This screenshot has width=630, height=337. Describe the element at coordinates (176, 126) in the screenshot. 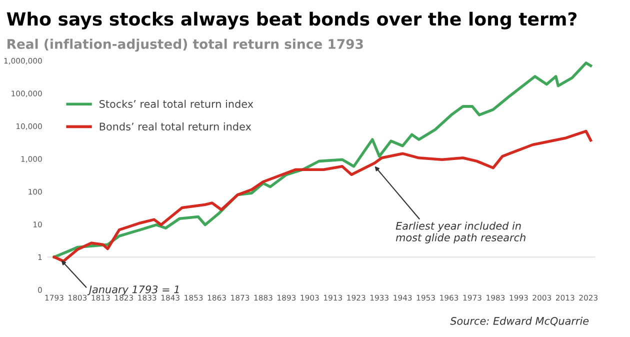

I see `legend-label: Bonds’ real total return index` at that location.